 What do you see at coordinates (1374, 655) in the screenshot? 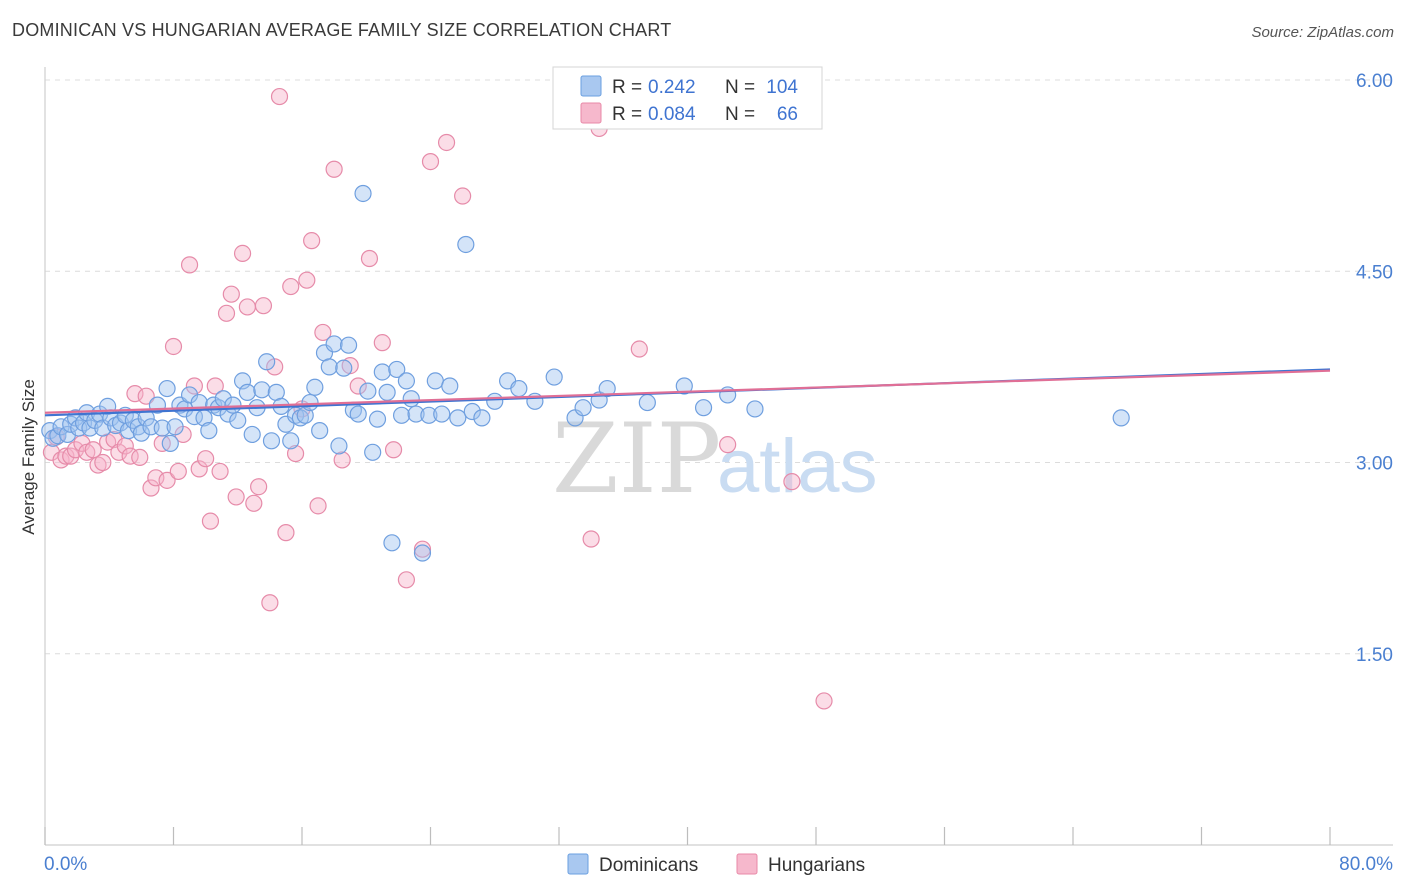
I see `y-tick-label-0: 1.50` at bounding box center [1374, 655].